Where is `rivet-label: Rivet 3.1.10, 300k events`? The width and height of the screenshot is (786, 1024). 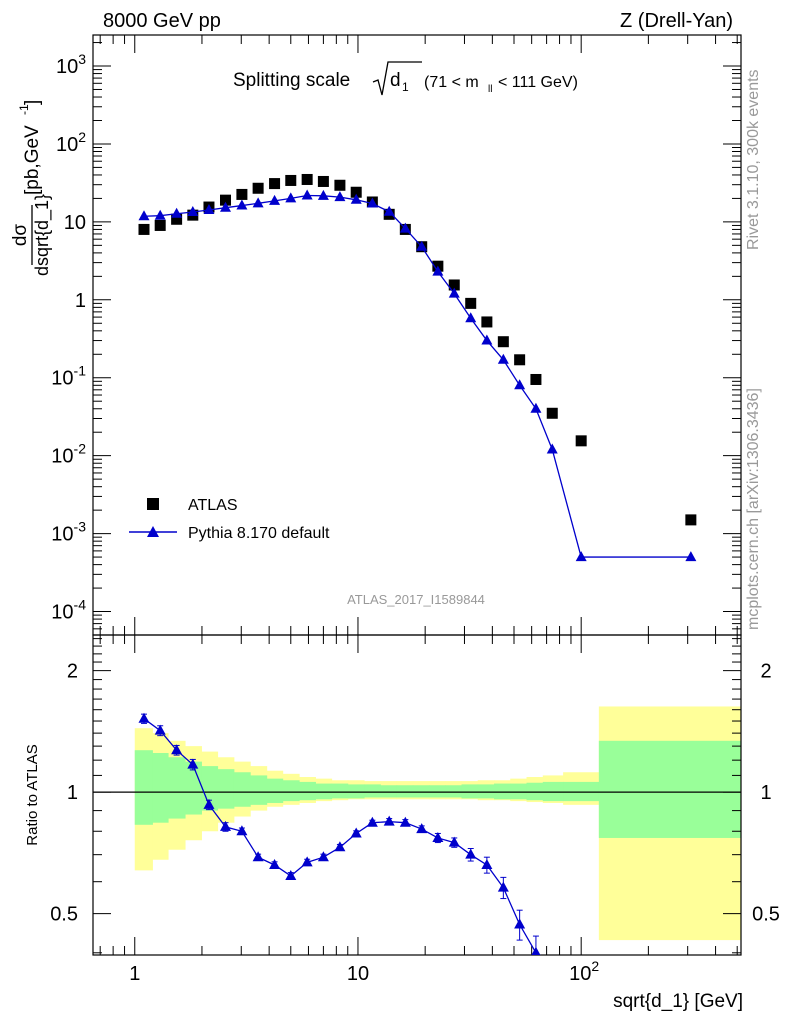
rivet-label: Rivet 3.1.10, 300k events is located at coordinates (753, 159).